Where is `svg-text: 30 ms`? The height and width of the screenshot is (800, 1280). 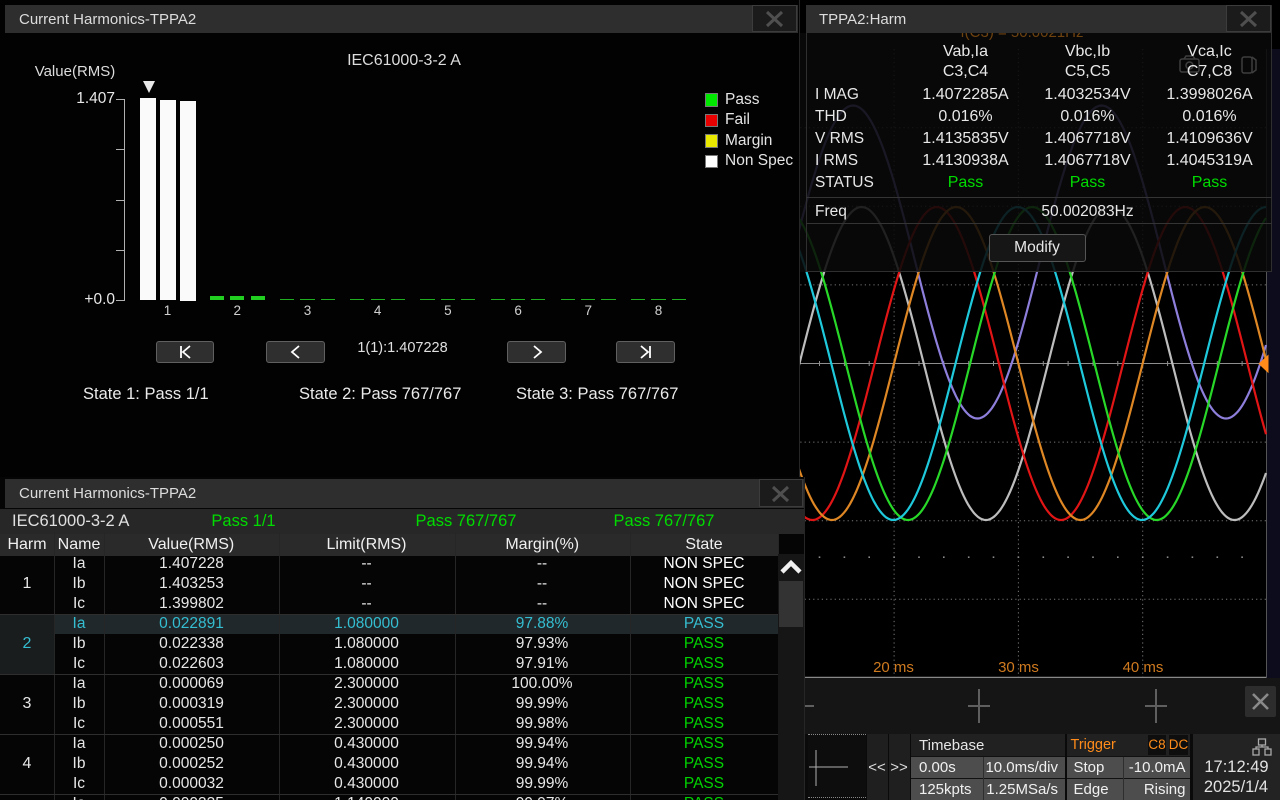 svg-text: 30 ms is located at coordinates (1018, 667).